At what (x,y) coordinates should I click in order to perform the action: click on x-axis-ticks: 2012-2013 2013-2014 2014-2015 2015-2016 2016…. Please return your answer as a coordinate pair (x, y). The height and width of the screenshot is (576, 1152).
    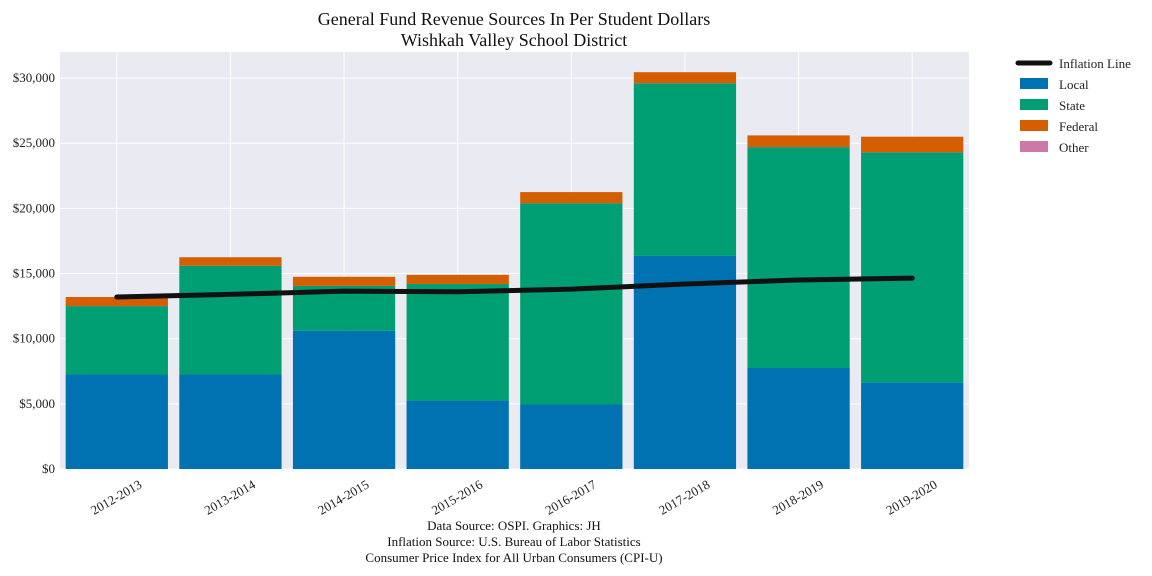
    Looking at the image, I should click on (514, 496).